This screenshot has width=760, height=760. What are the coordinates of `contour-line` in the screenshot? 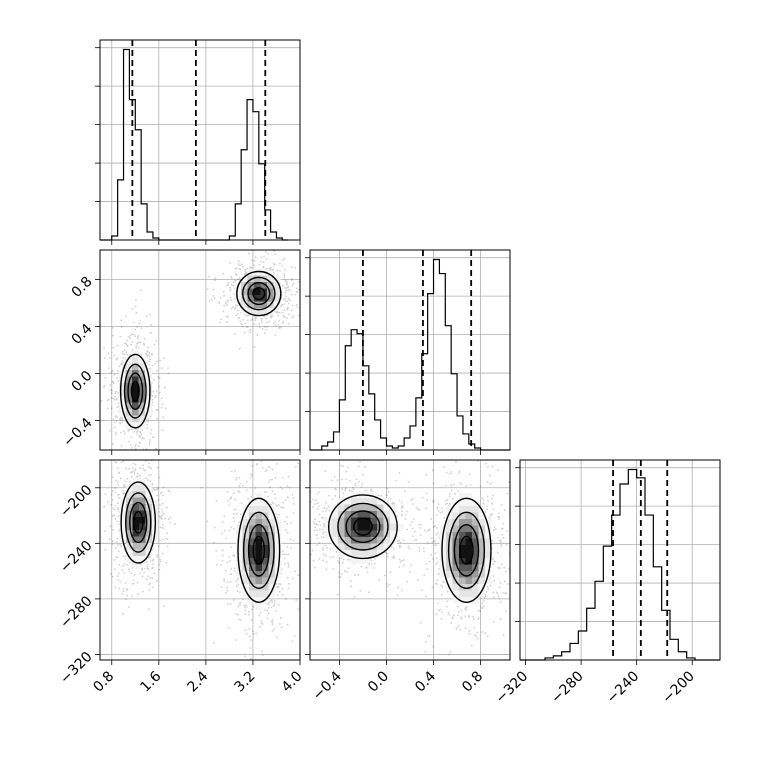 It's located at (135, 391).